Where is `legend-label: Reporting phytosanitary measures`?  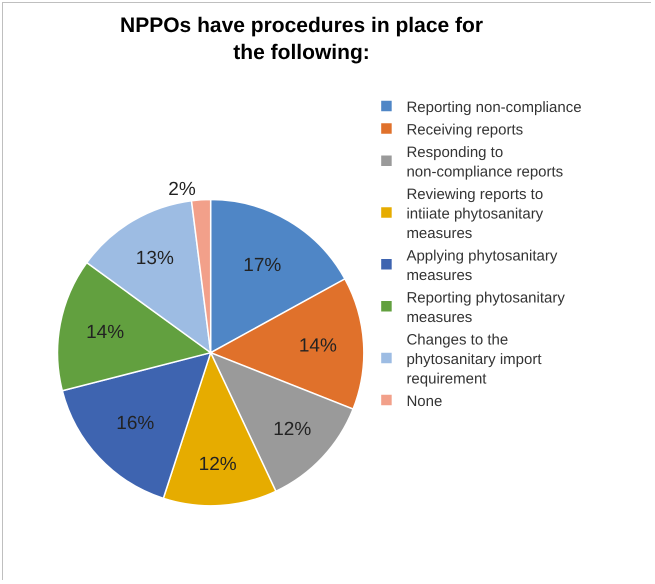 legend-label: Reporting phytosanitary measures is located at coordinates (486, 307).